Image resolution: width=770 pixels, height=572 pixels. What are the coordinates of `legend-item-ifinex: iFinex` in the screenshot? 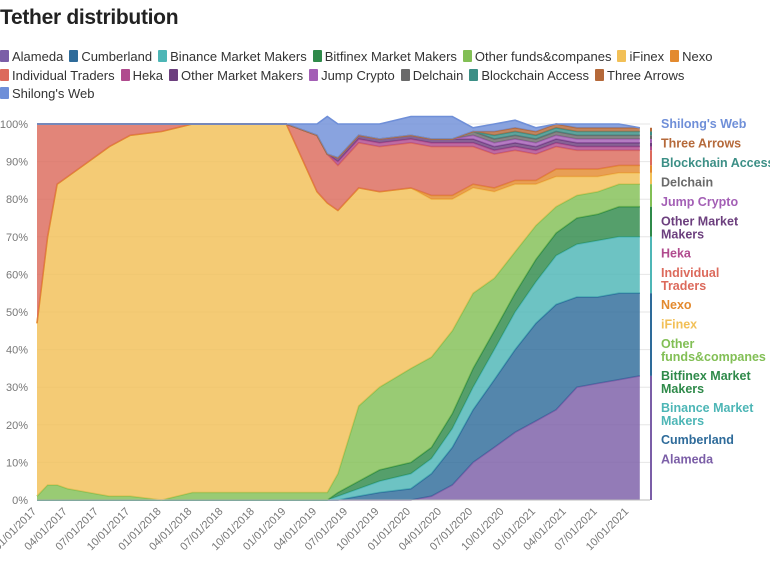 It's located at (640, 57).